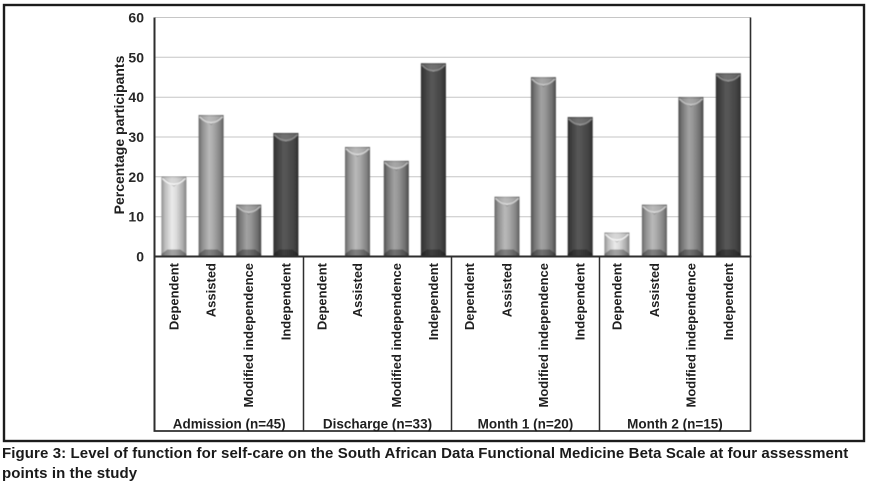 Image resolution: width=871 pixels, height=495 pixels. I want to click on svg-text: Month 1 (n=20), so click(526, 424).